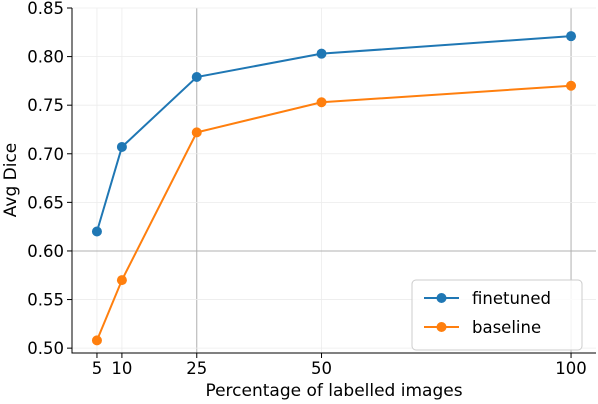  I want to click on x-tick-label: 5, so click(97, 368).